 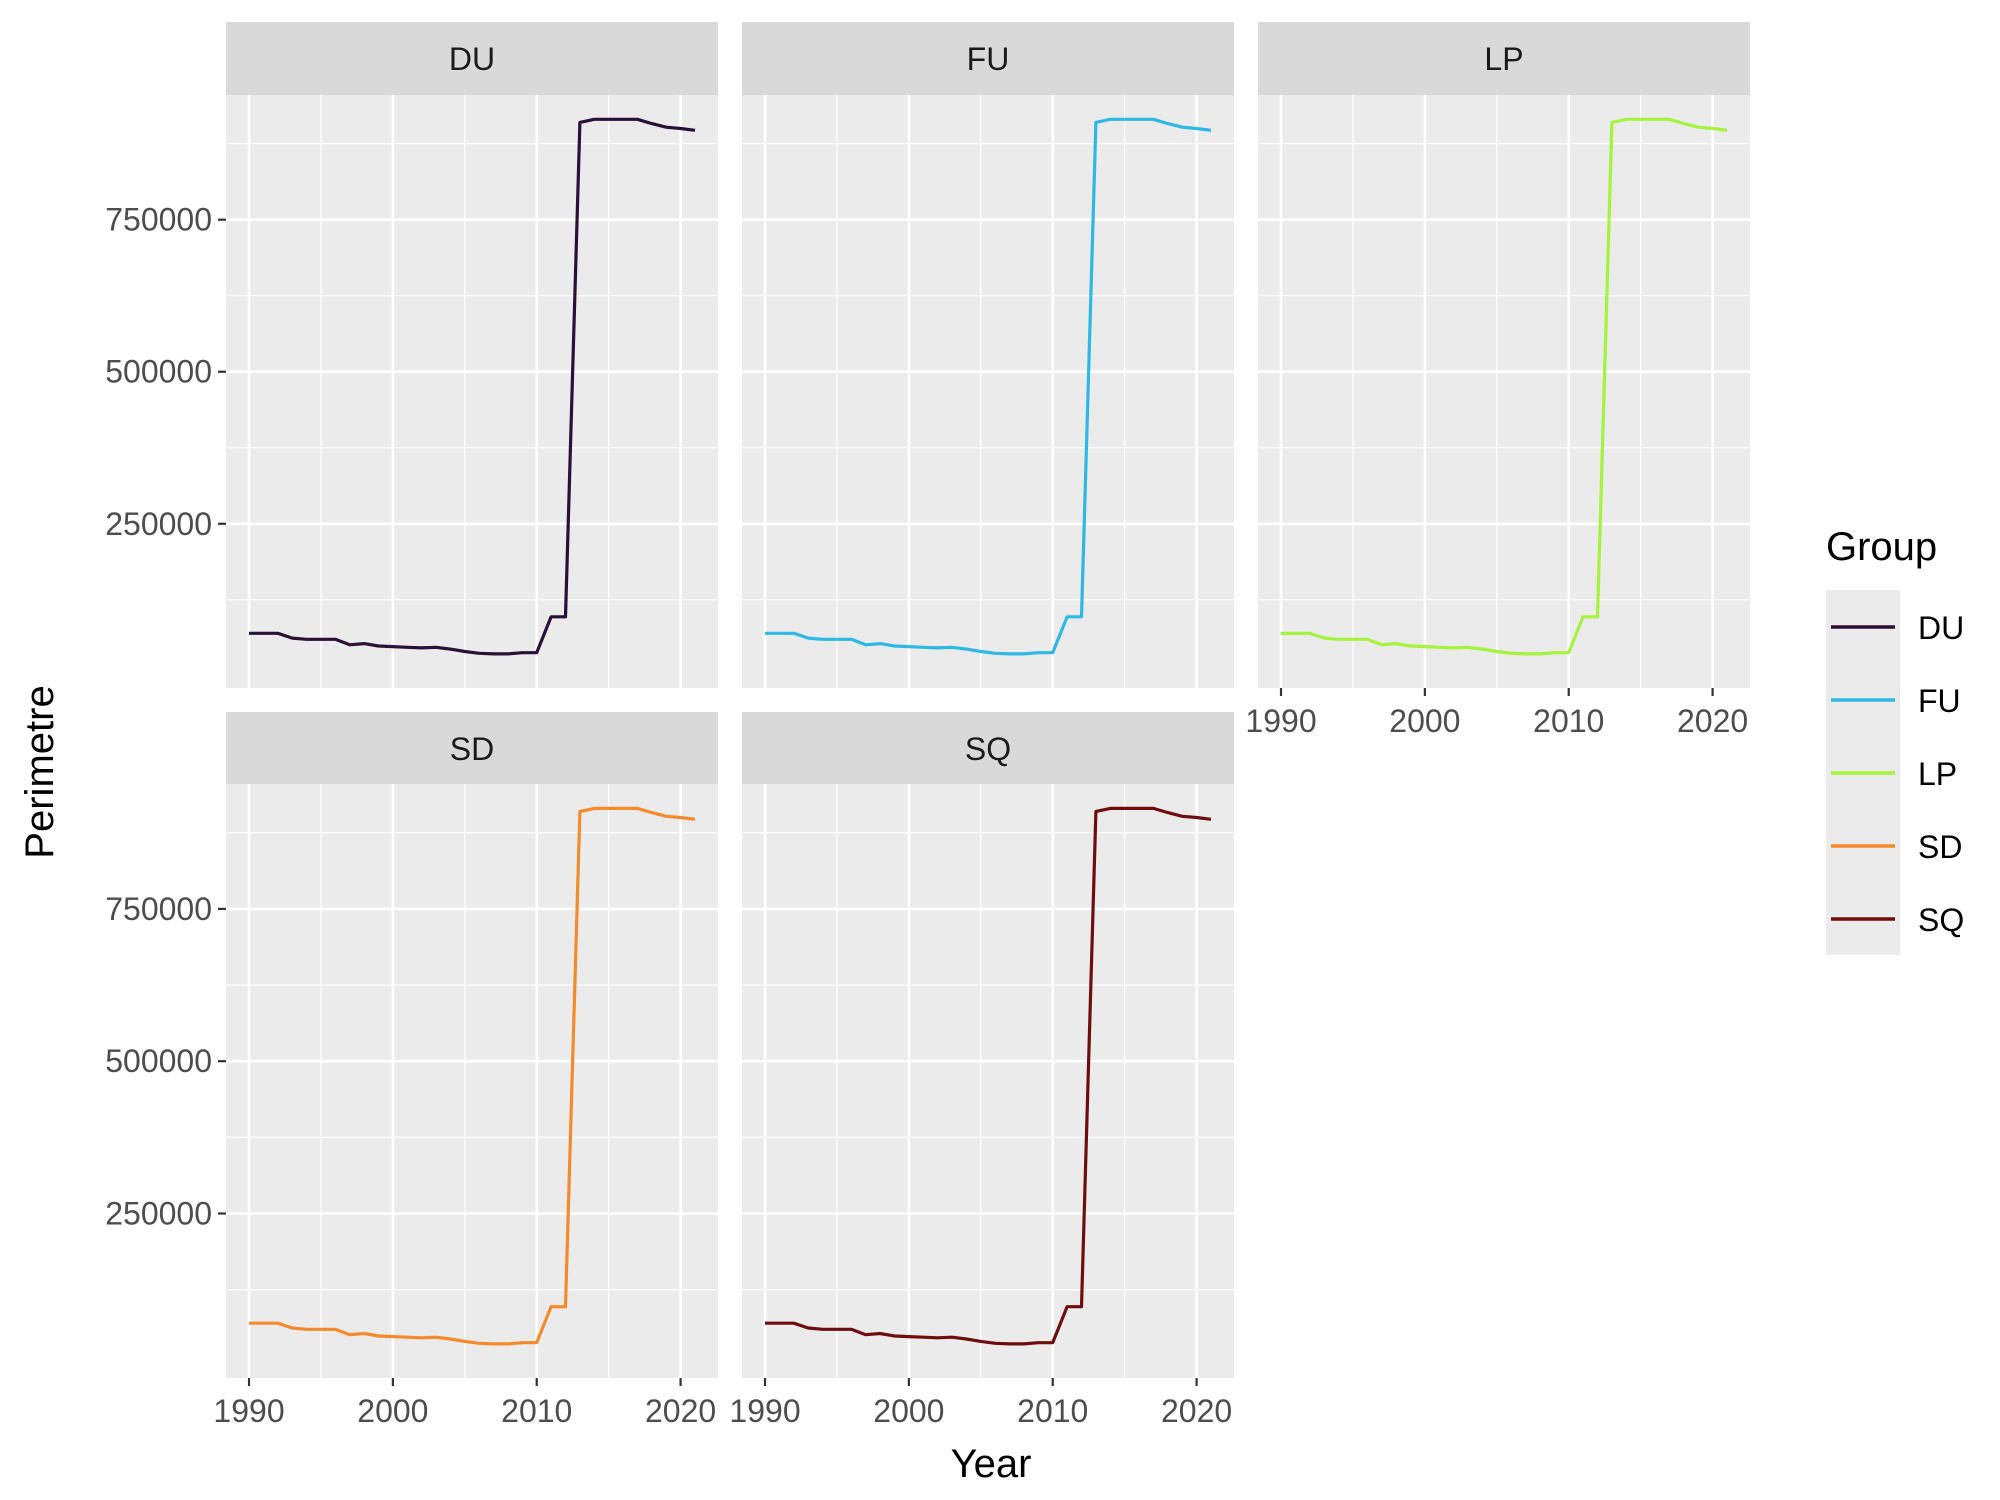 I want to click on series-line-du, so click(x=472, y=386).